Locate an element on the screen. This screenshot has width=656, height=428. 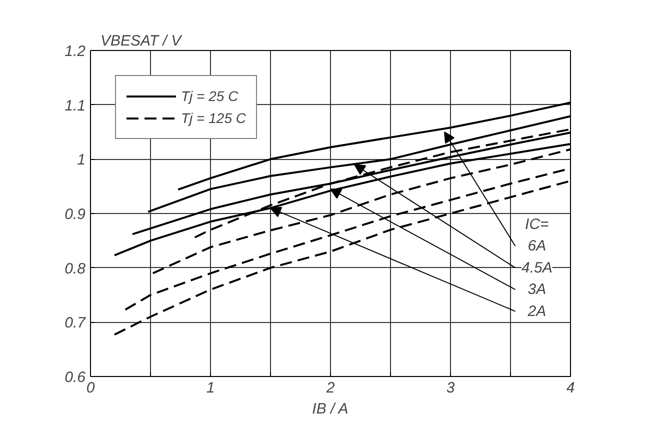
annotation: 3A is located at coordinates (537, 289).